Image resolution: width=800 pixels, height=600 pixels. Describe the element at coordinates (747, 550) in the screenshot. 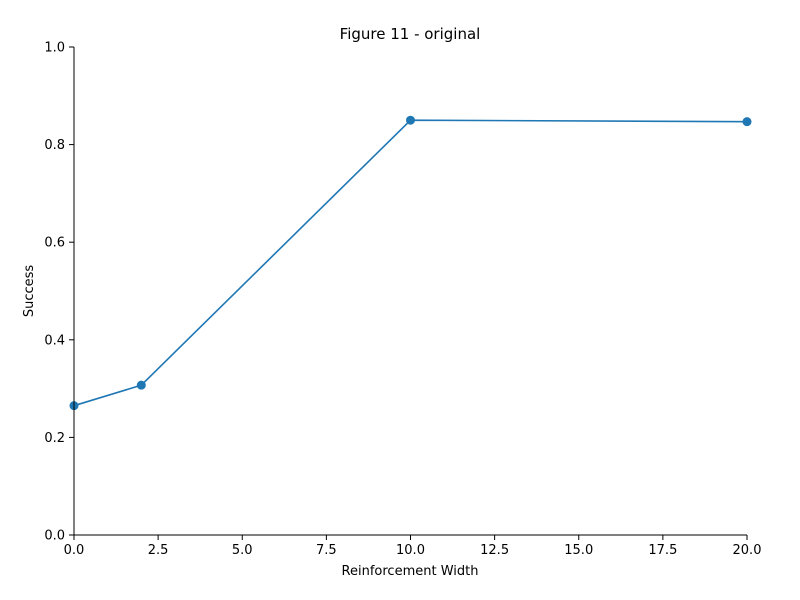

I see `x-tick-label: 20.0` at that location.